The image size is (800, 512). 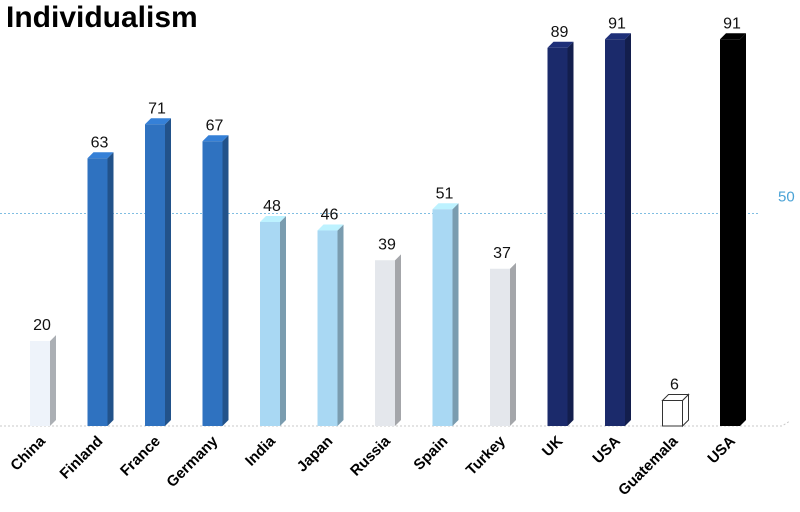 What do you see at coordinates (370, 455) in the screenshot?
I see `category-label: Russia` at bounding box center [370, 455].